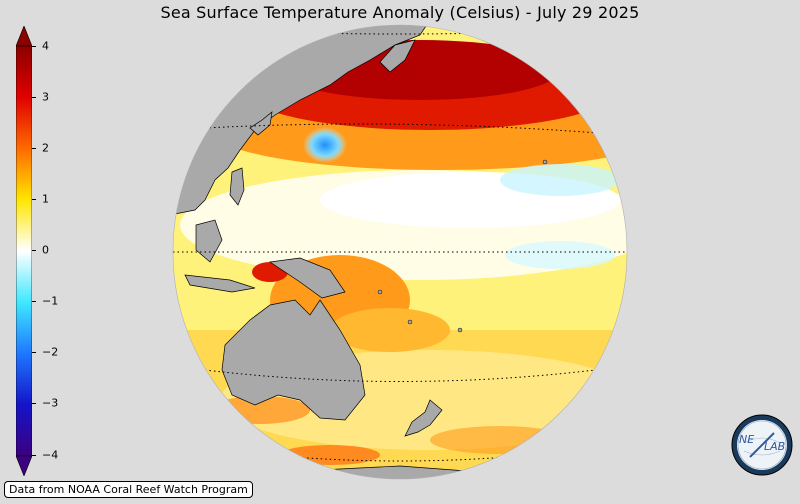  What do you see at coordinates (774, 446) in the screenshot?
I see `svg-text: LAB` at bounding box center [774, 446].